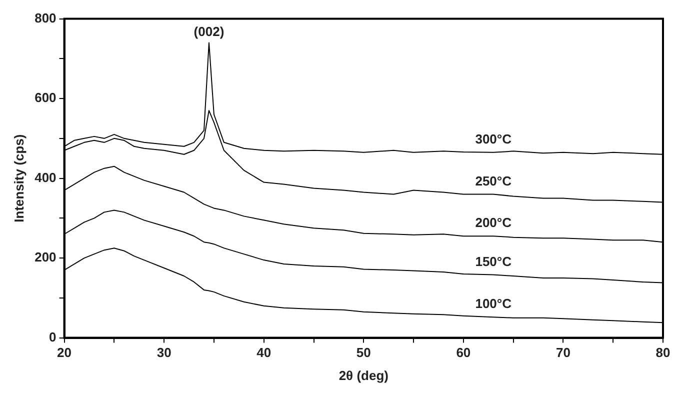  I want to click on x-axis-title: 2θ (deg), so click(363, 375).